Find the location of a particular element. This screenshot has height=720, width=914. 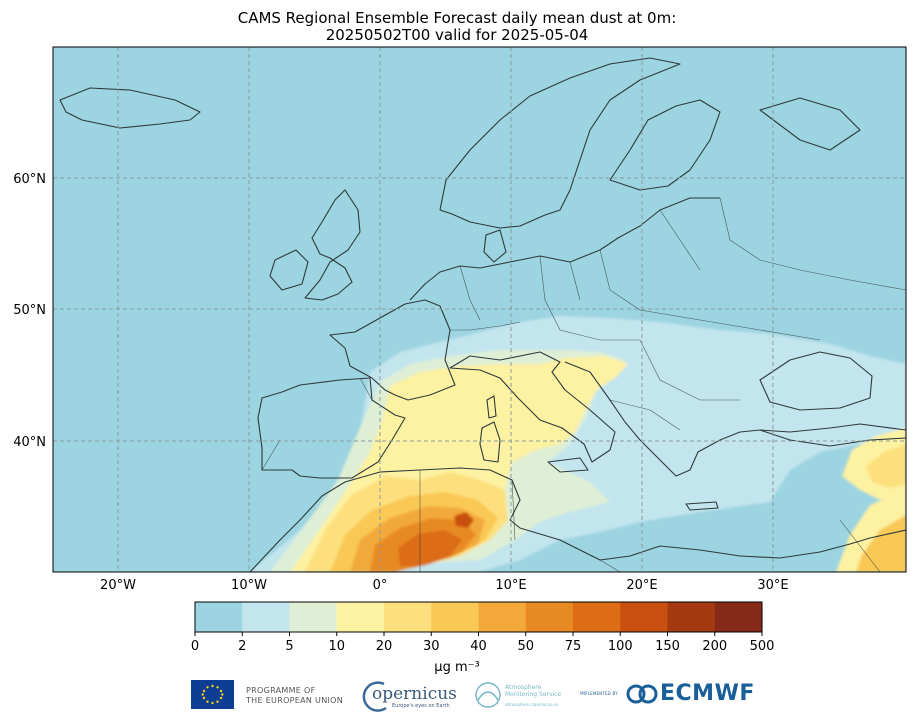

colorbar: 0 2 5 10 20 30 40 50 75 100 150 200 500 is located at coordinates (483, 627).